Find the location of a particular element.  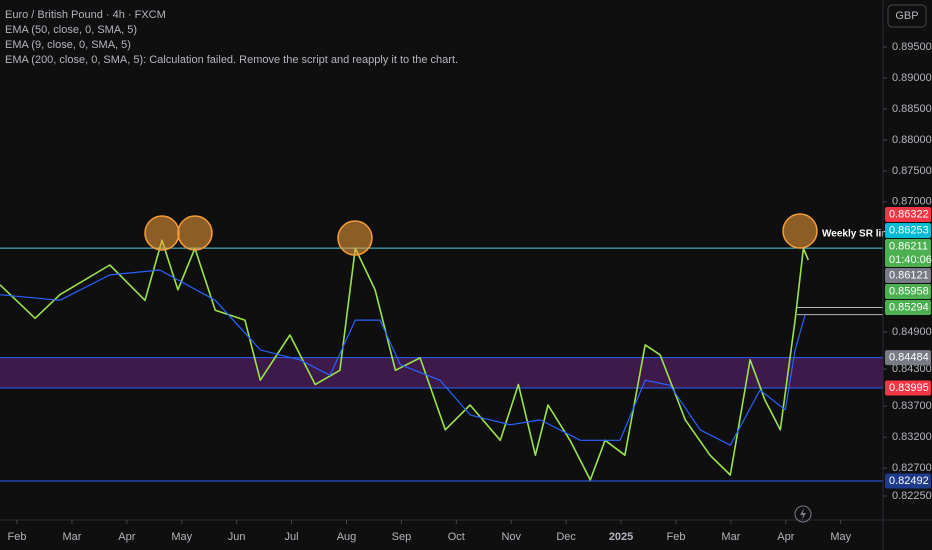

x-tick-label: Sep is located at coordinates (402, 537).